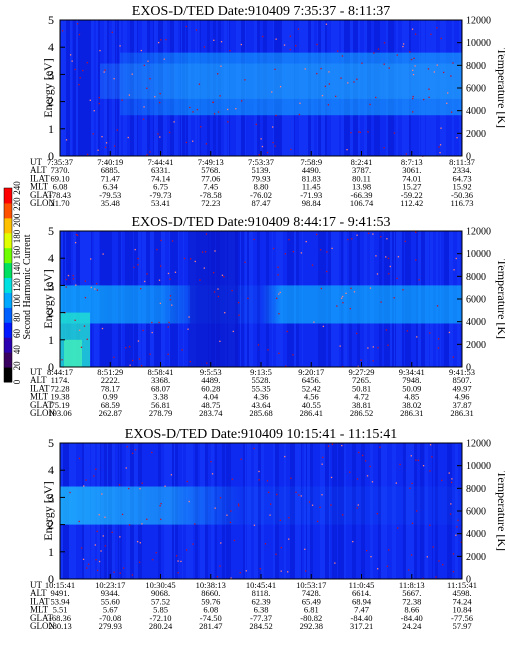 The height and width of the screenshot is (649, 505). I want to click on orbit-value: -71.93, so click(311, 195).